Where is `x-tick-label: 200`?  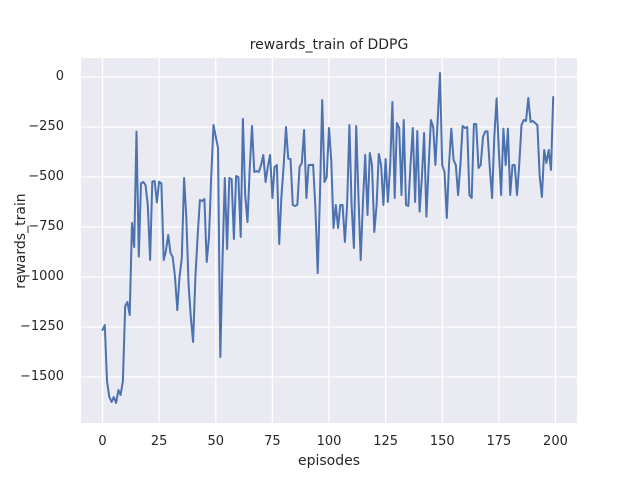 x-tick-label: 200 is located at coordinates (555, 441).